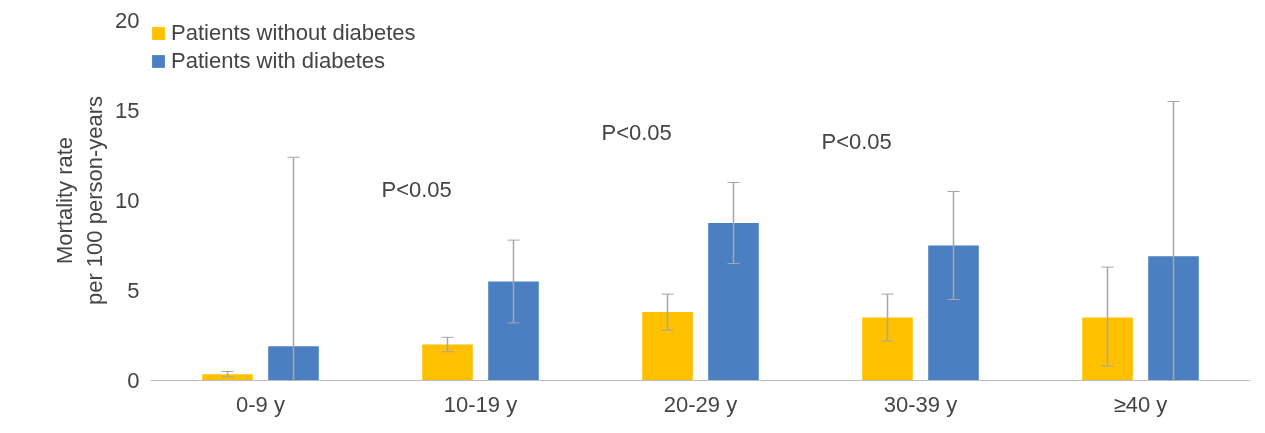 This screenshot has width=1265, height=433. What do you see at coordinates (133, 290) in the screenshot?
I see `y-tick-label: 5` at bounding box center [133, 290].